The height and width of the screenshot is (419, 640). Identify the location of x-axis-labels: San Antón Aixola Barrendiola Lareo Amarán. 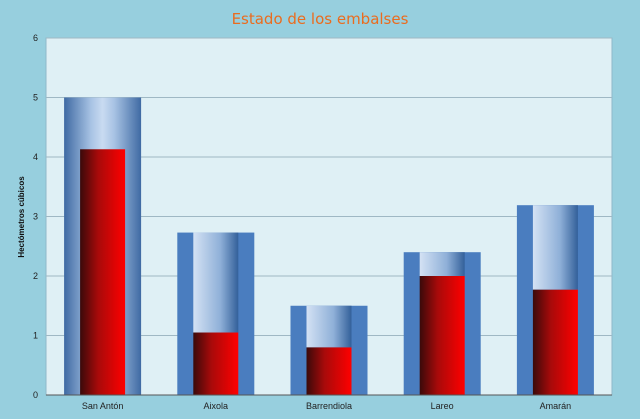
(326, 406).